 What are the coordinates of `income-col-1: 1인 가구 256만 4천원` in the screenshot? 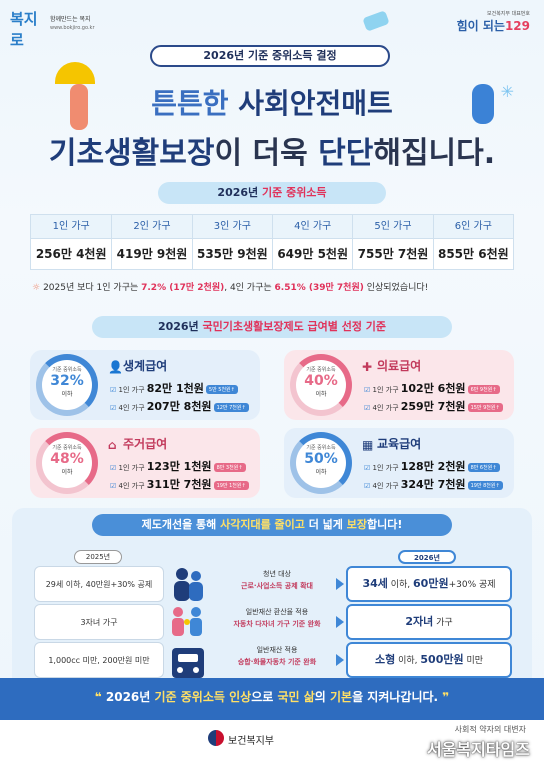 It's located at (71, 242).